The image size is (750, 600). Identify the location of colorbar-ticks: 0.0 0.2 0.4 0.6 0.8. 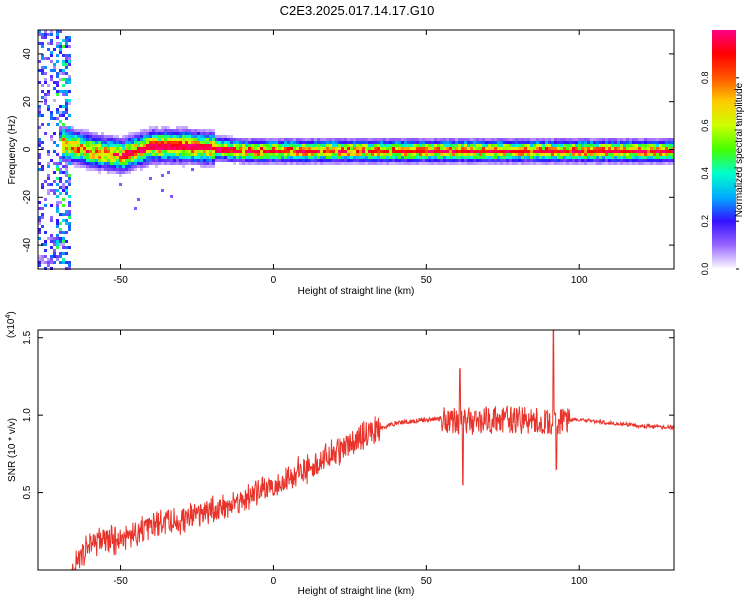
(719, 174).